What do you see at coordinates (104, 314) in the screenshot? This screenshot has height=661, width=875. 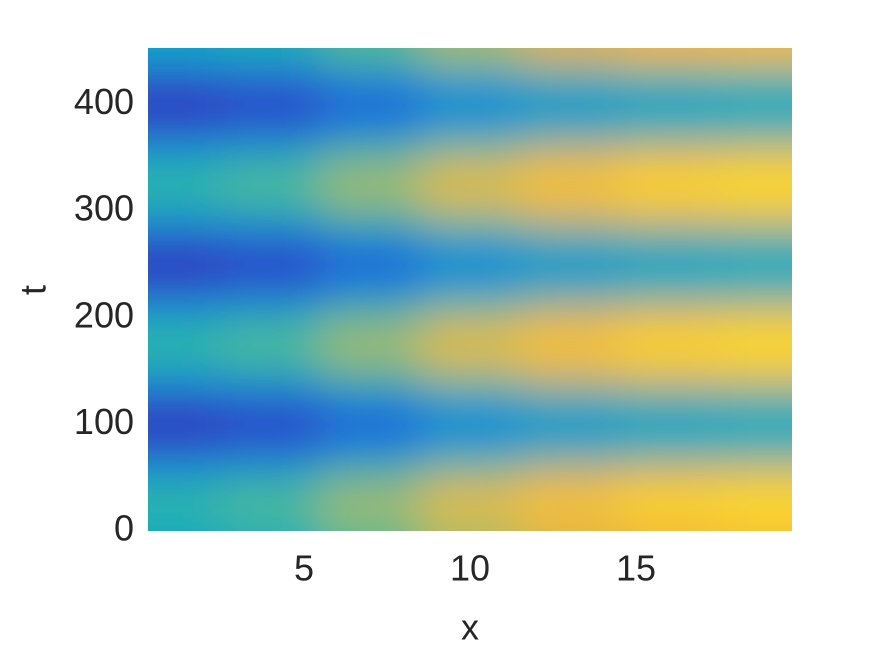 I see `y-tick-label: 200` at bounding box center [104, 314].